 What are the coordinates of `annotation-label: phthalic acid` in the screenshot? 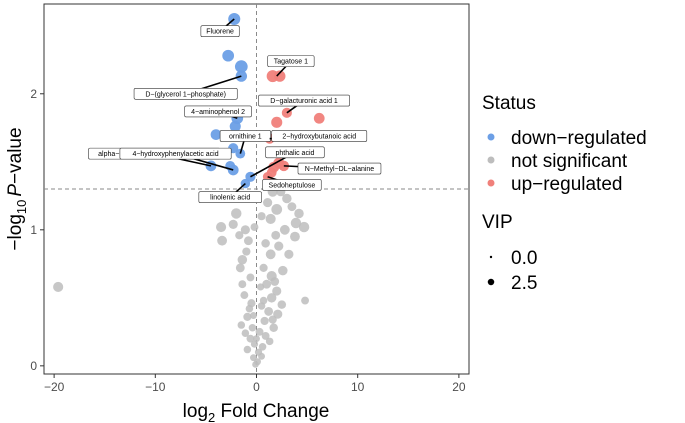 It's located at (294, 153).